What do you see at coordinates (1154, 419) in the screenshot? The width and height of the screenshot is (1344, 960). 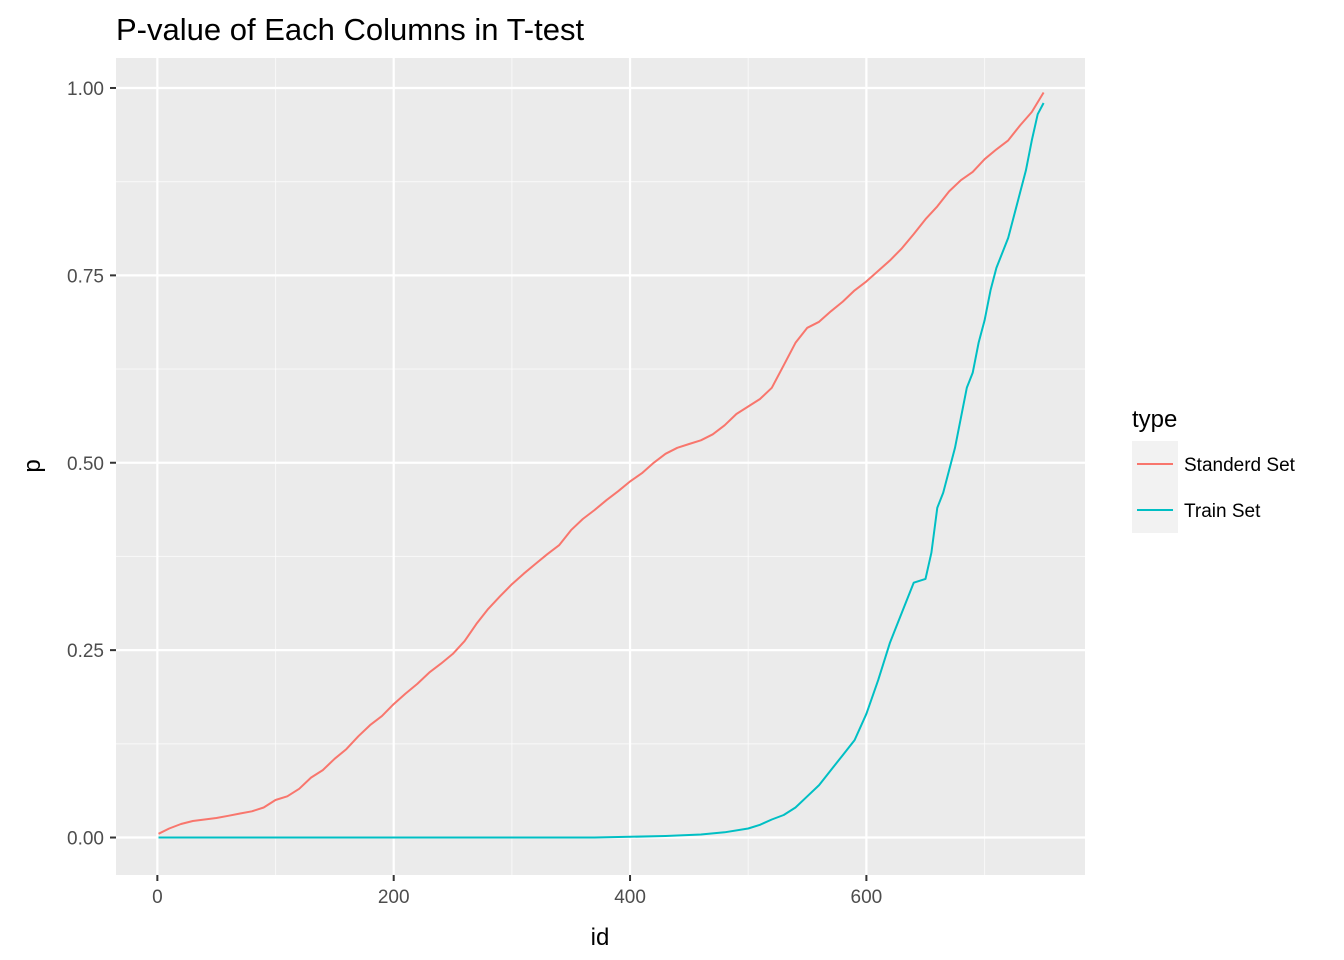 I see `legend-title: type` at bounding box center [1154, 419].